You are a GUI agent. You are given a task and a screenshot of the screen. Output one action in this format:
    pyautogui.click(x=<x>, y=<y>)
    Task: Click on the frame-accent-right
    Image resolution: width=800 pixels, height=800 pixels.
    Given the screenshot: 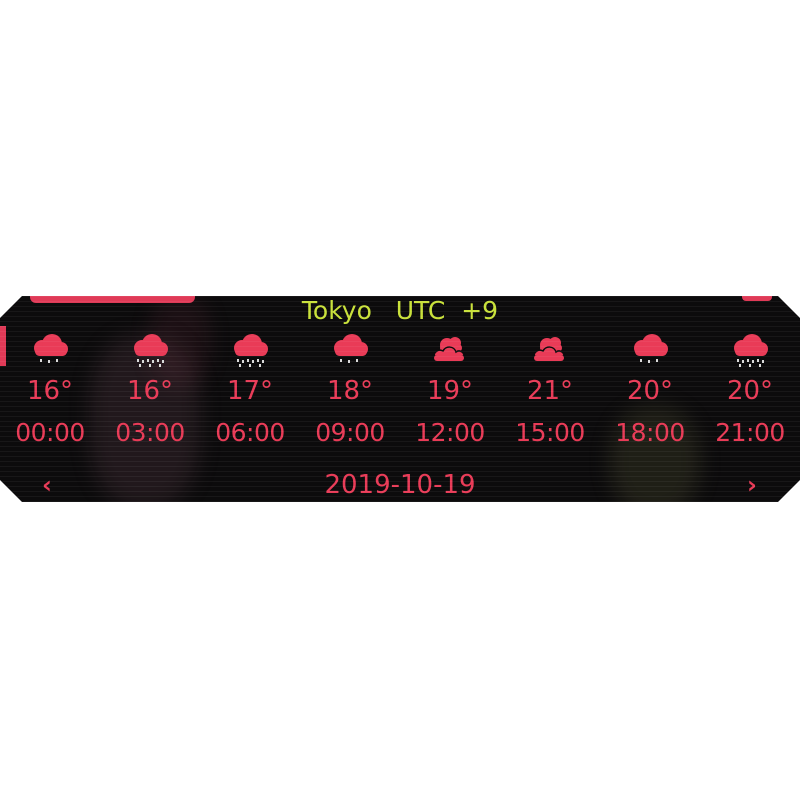 What is the action you would take?
    pyautogui.click(x=757, y=298)
    